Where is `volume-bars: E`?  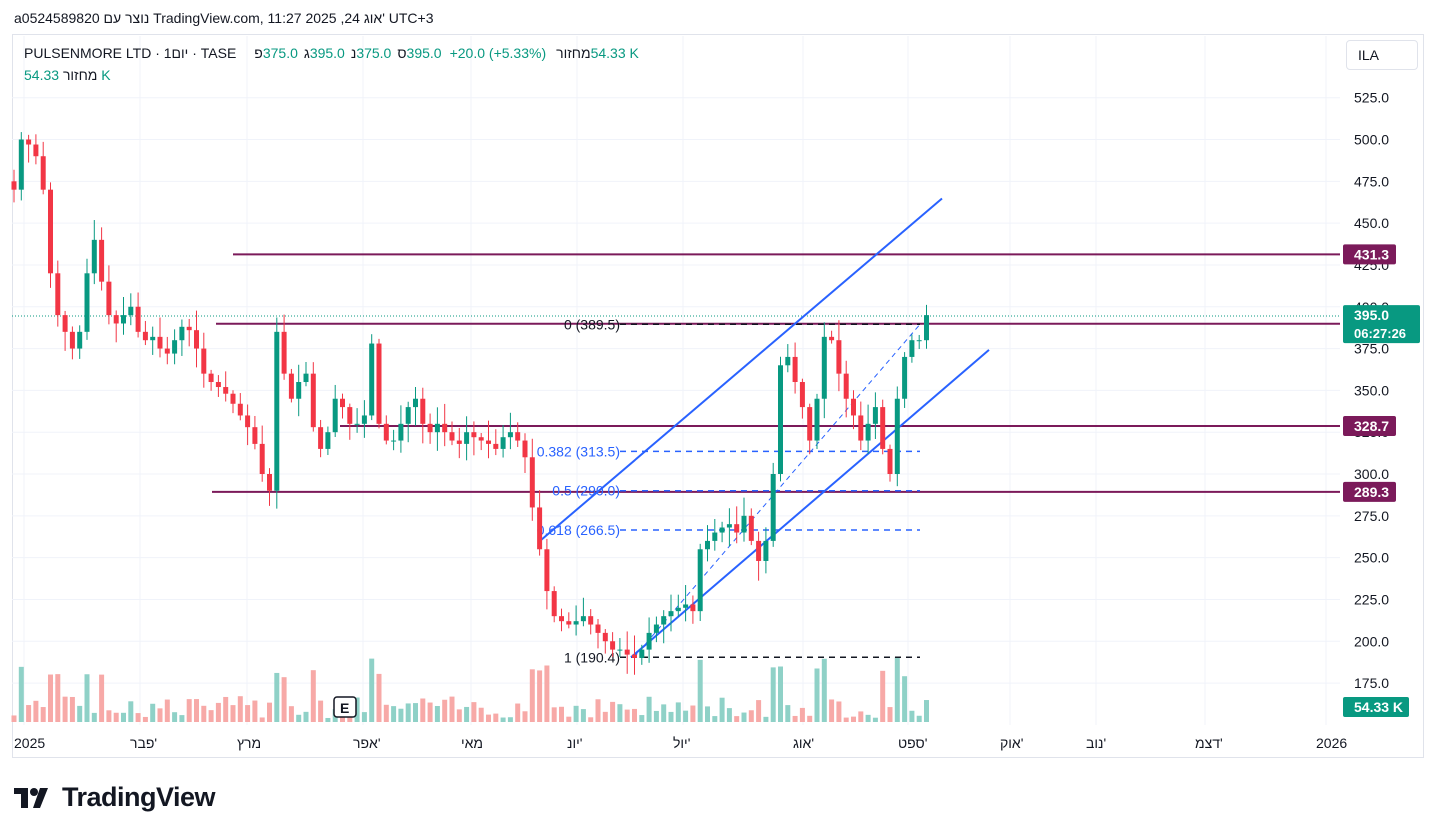
volume-bars: E is located at coordinates (470, 689).